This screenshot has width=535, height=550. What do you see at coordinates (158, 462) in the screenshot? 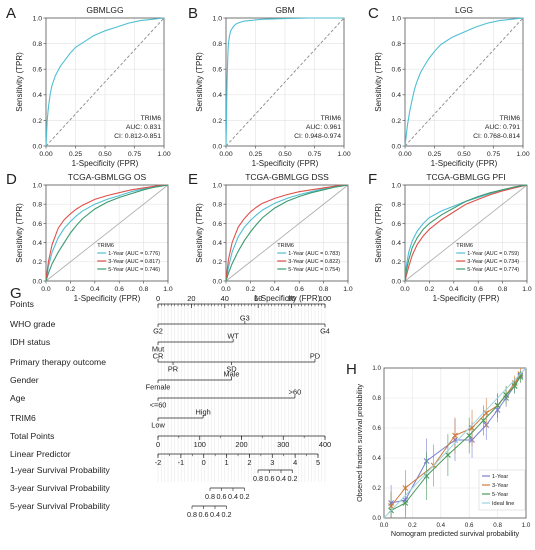
I see `scale-label: -2` at bounding box center [158, 462].